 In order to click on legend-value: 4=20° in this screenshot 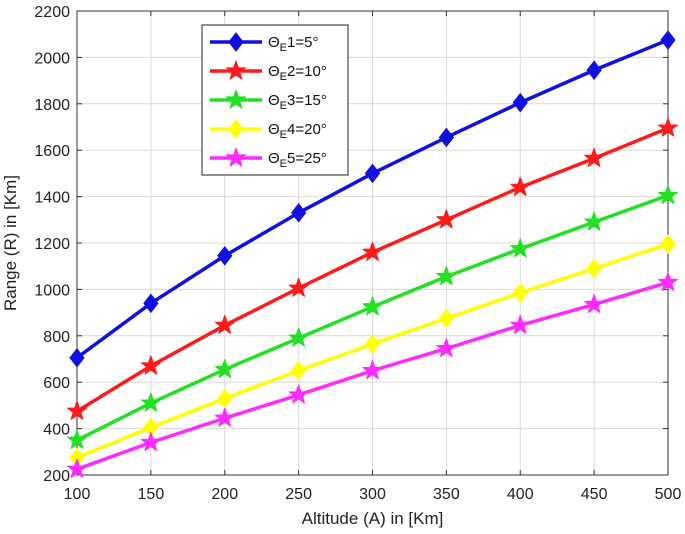, I will do `click(307, 129)`.